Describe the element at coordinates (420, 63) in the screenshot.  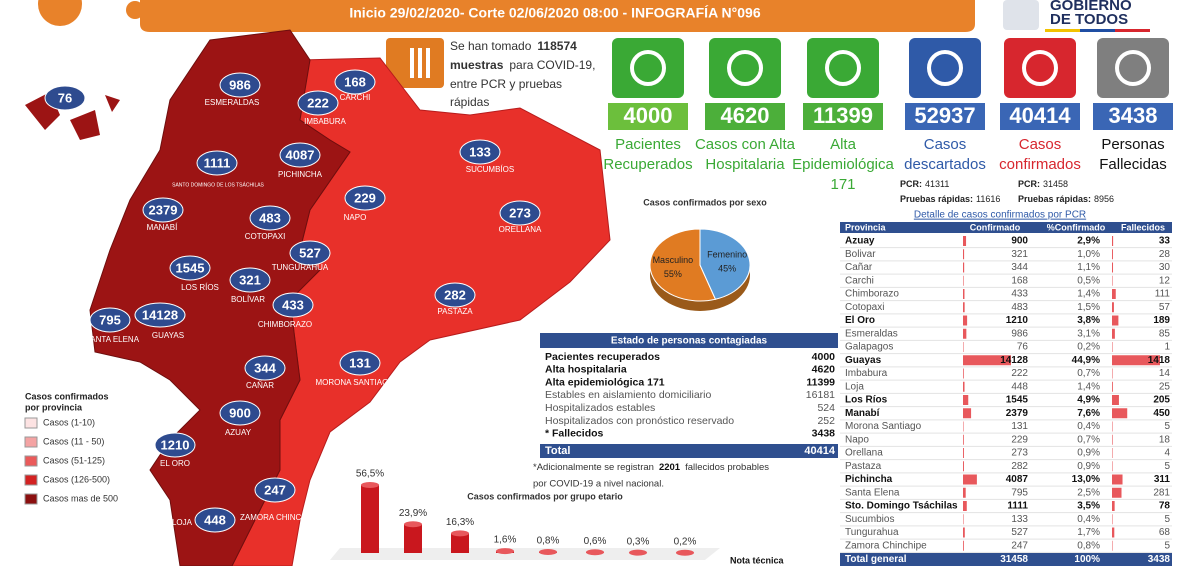
I see `tubes-icon` at that location.